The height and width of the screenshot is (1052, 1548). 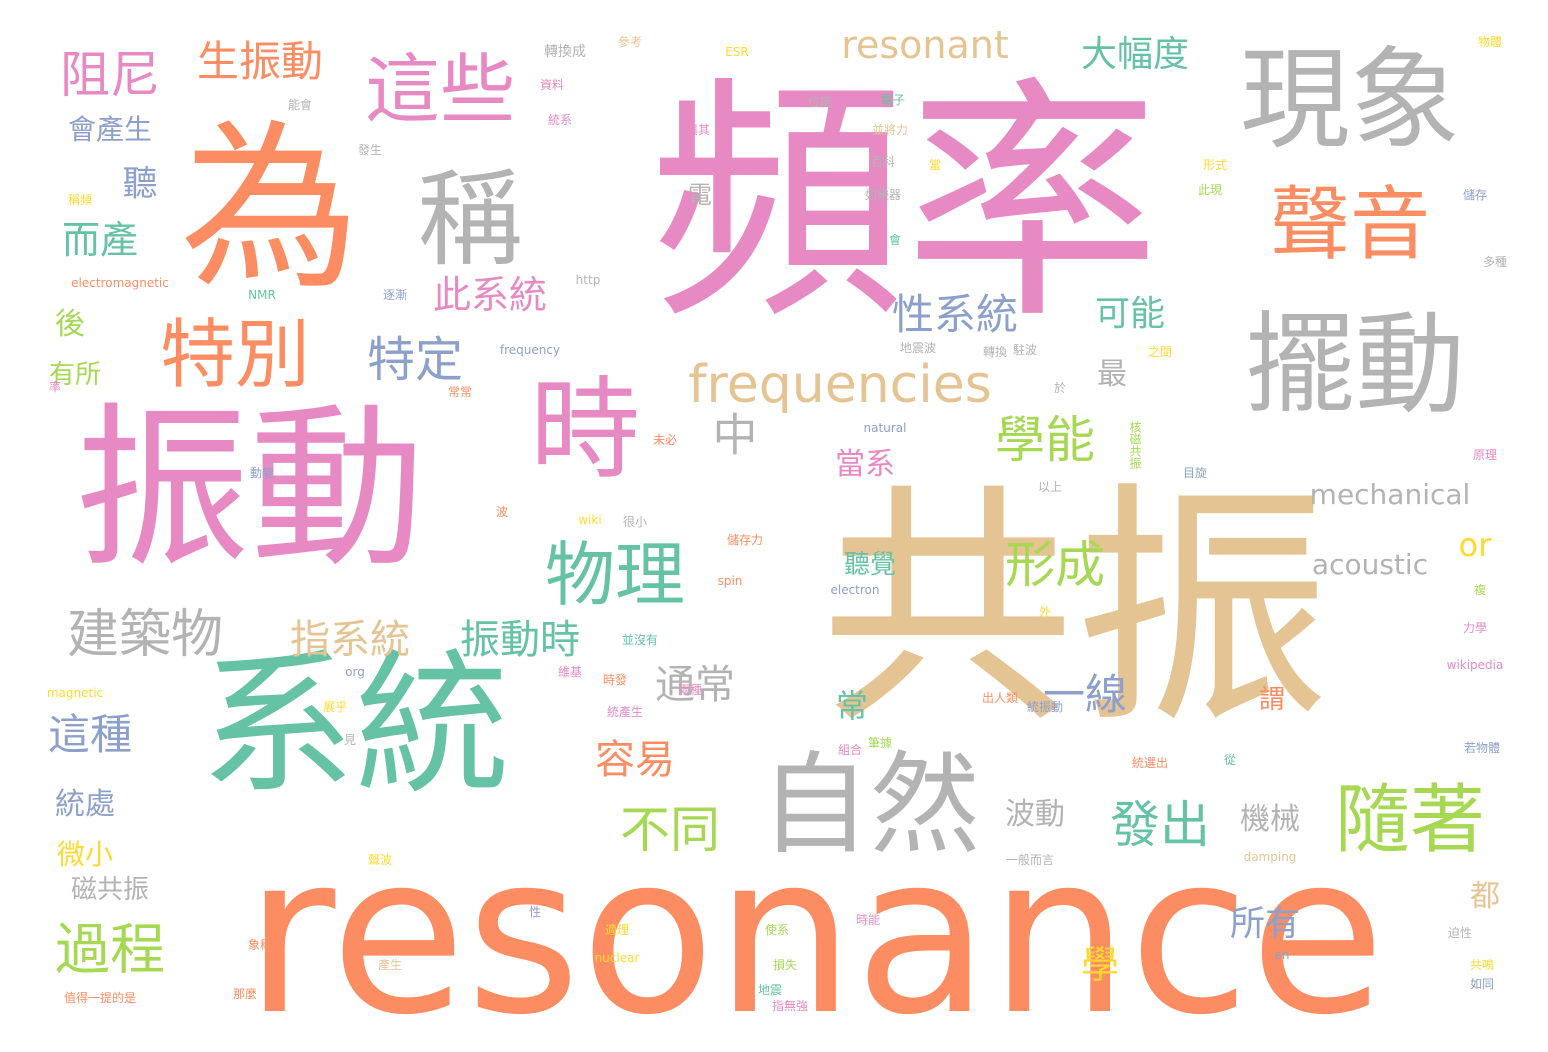 I want to click on word-cjk-122: 組合, so click(x=850, y=750).